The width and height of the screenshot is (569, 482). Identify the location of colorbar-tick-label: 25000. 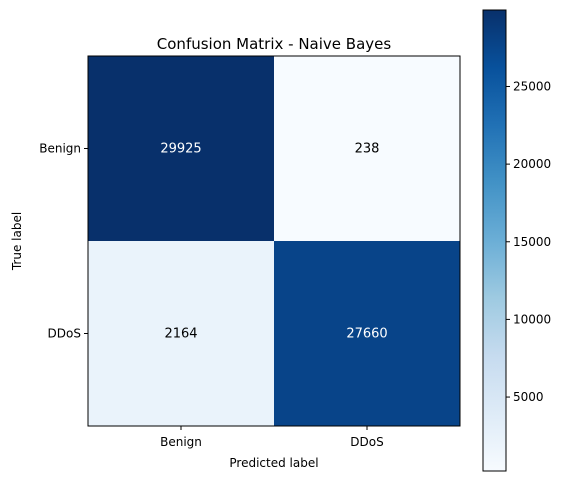
(532, 86).